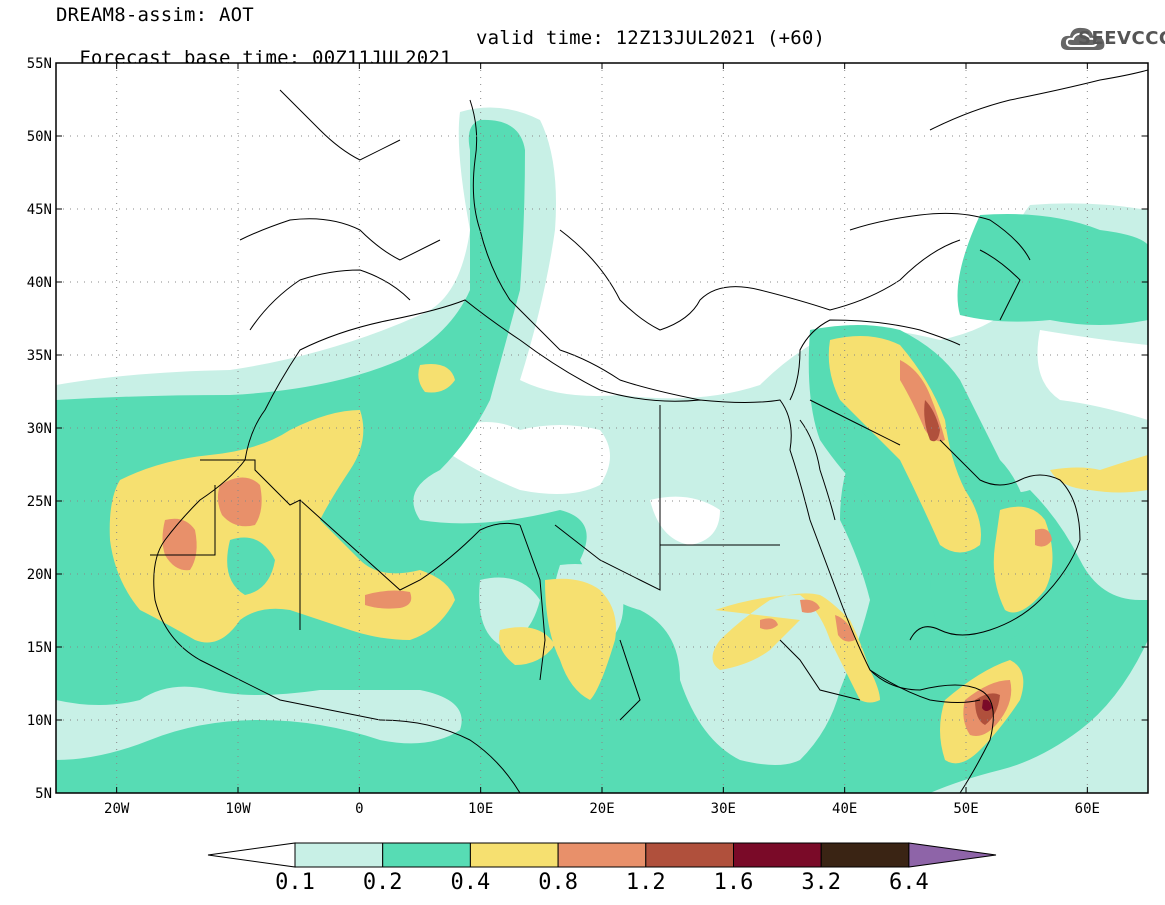  Describe the element at coordinates (821, 882) in the screenshot. I see `colorbar-label: 3.2` at that location.